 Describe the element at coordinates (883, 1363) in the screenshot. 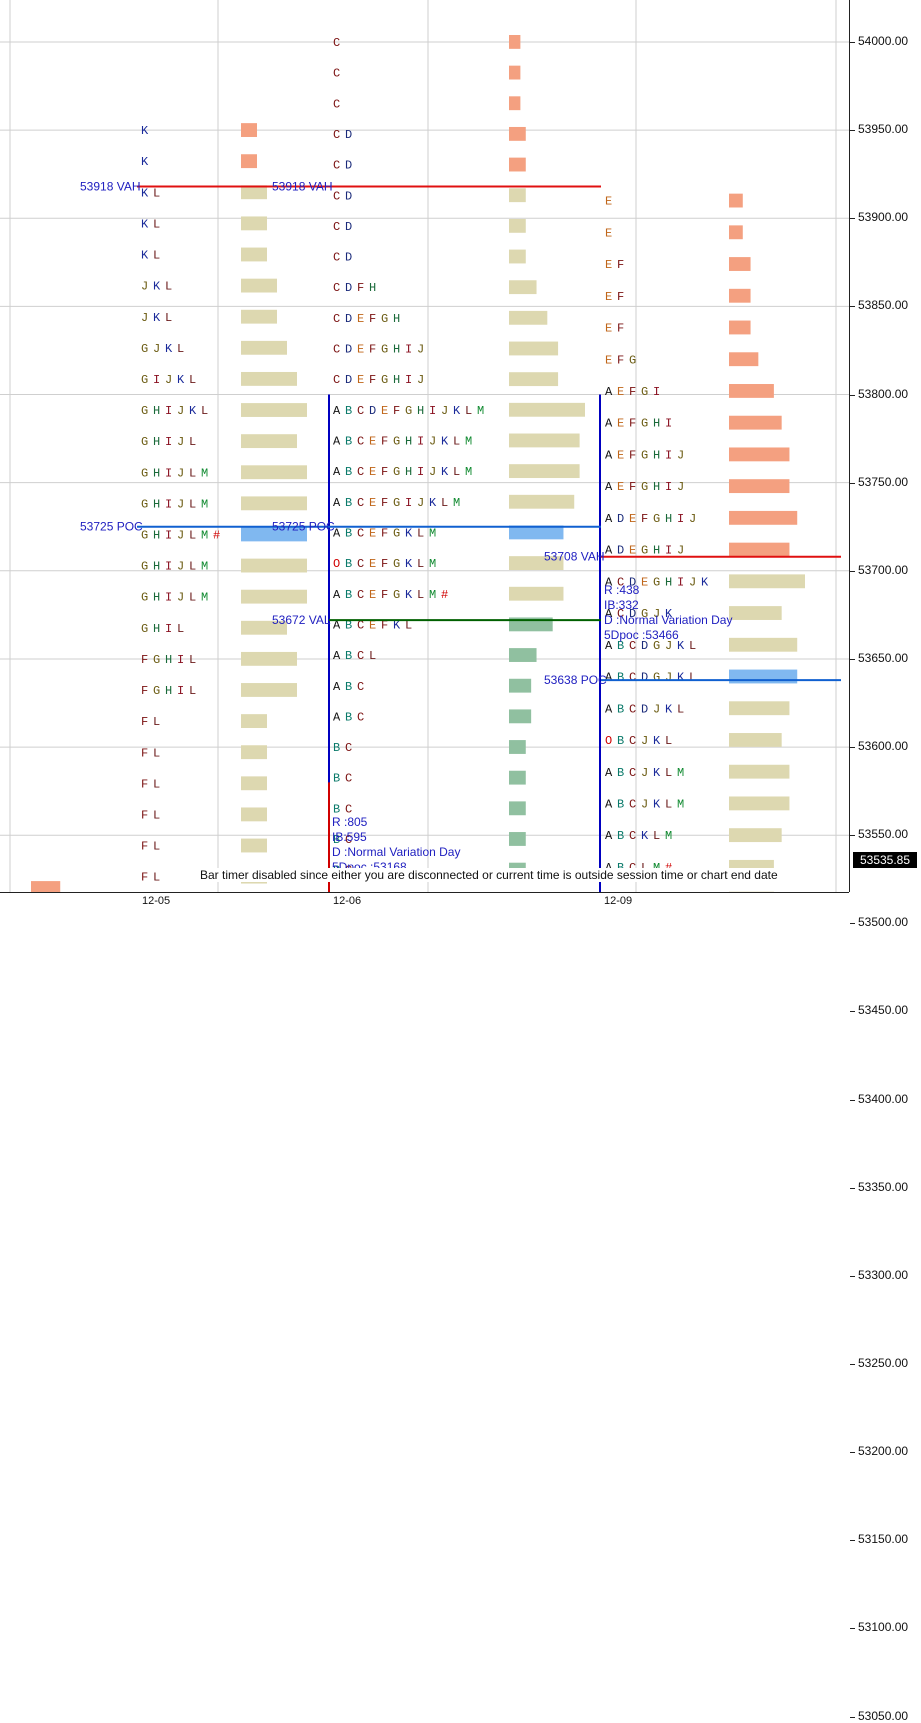

I see `price-tick-label: 53250.00` at that location.